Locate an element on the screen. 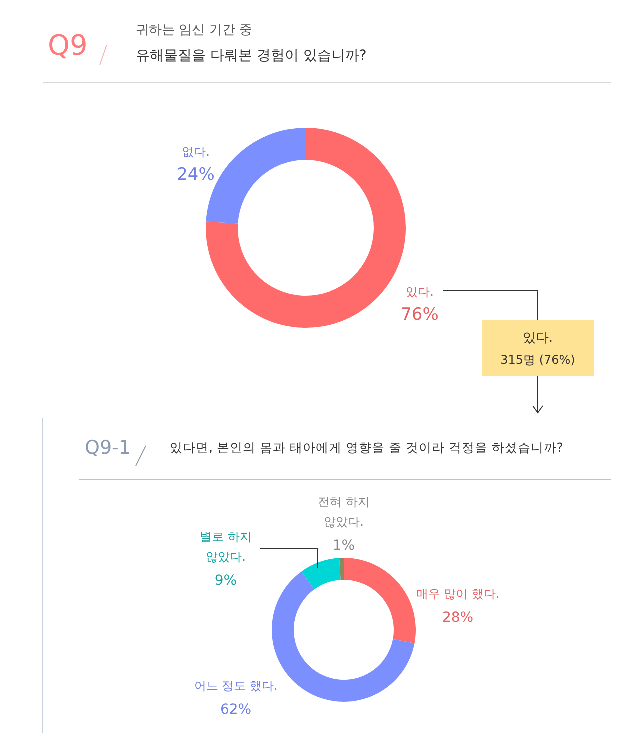 Image resolution: width=640 pixels, height=740 pixels. data-label: 9% is located at coordinates (226, 581).